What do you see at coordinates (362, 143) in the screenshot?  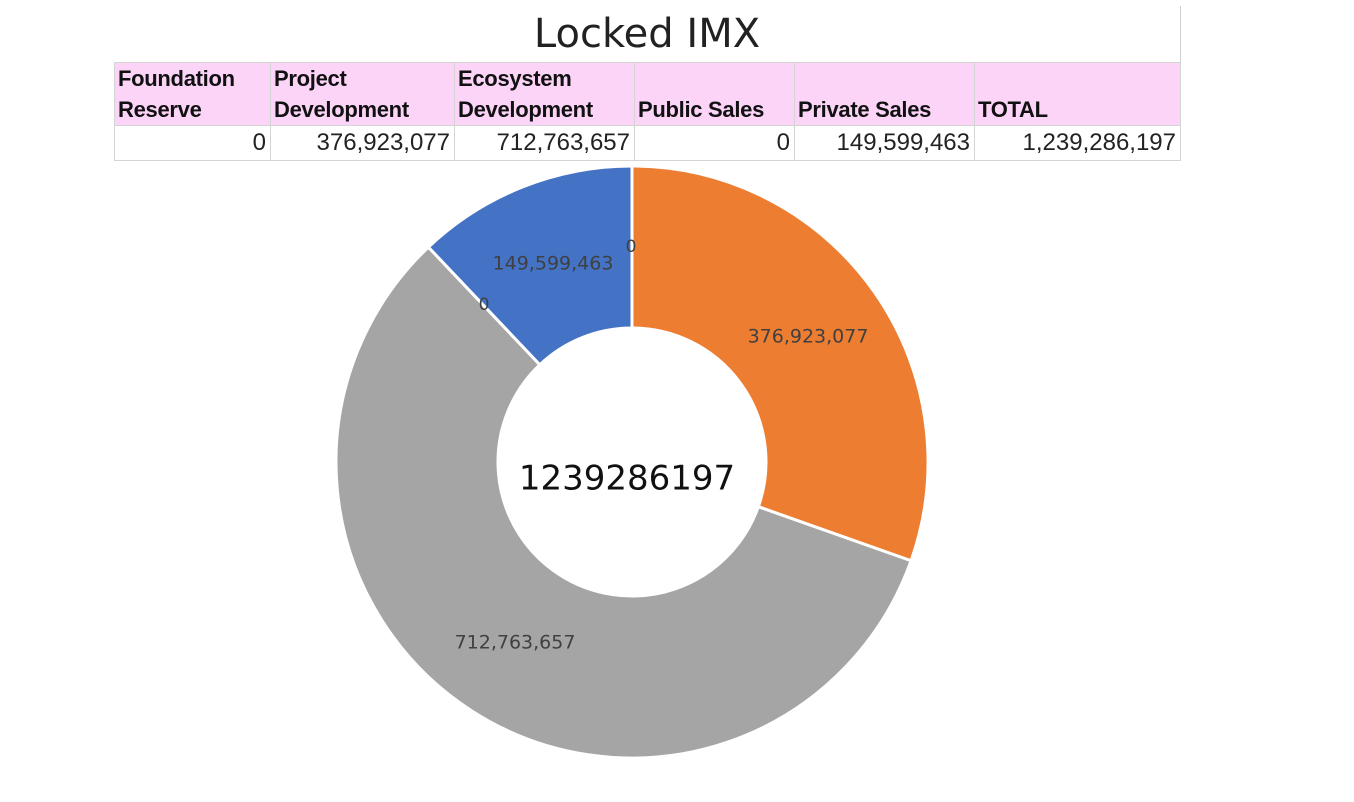 I see `cell-project-development: 376,923,077` at bounding box center [362, 143].